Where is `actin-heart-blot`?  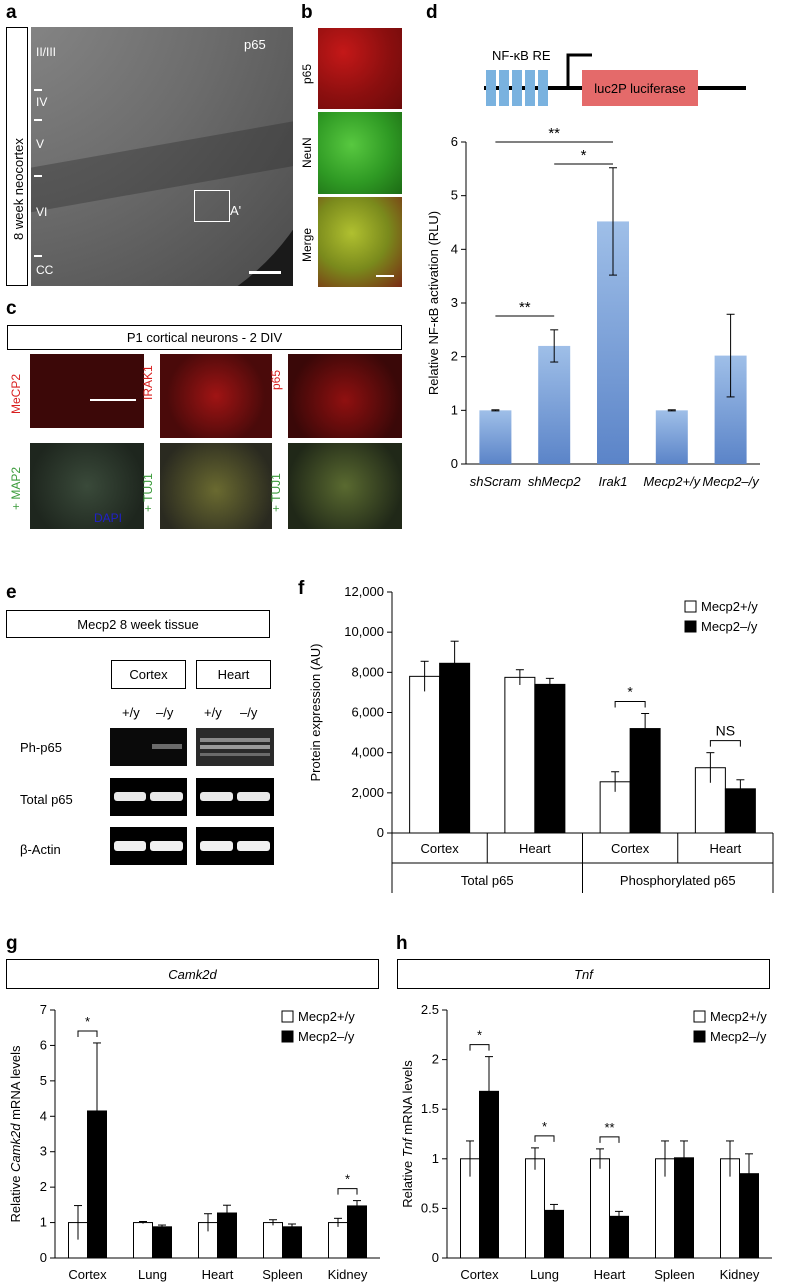 actin-heart-blot is located at coordinates (235, 846).